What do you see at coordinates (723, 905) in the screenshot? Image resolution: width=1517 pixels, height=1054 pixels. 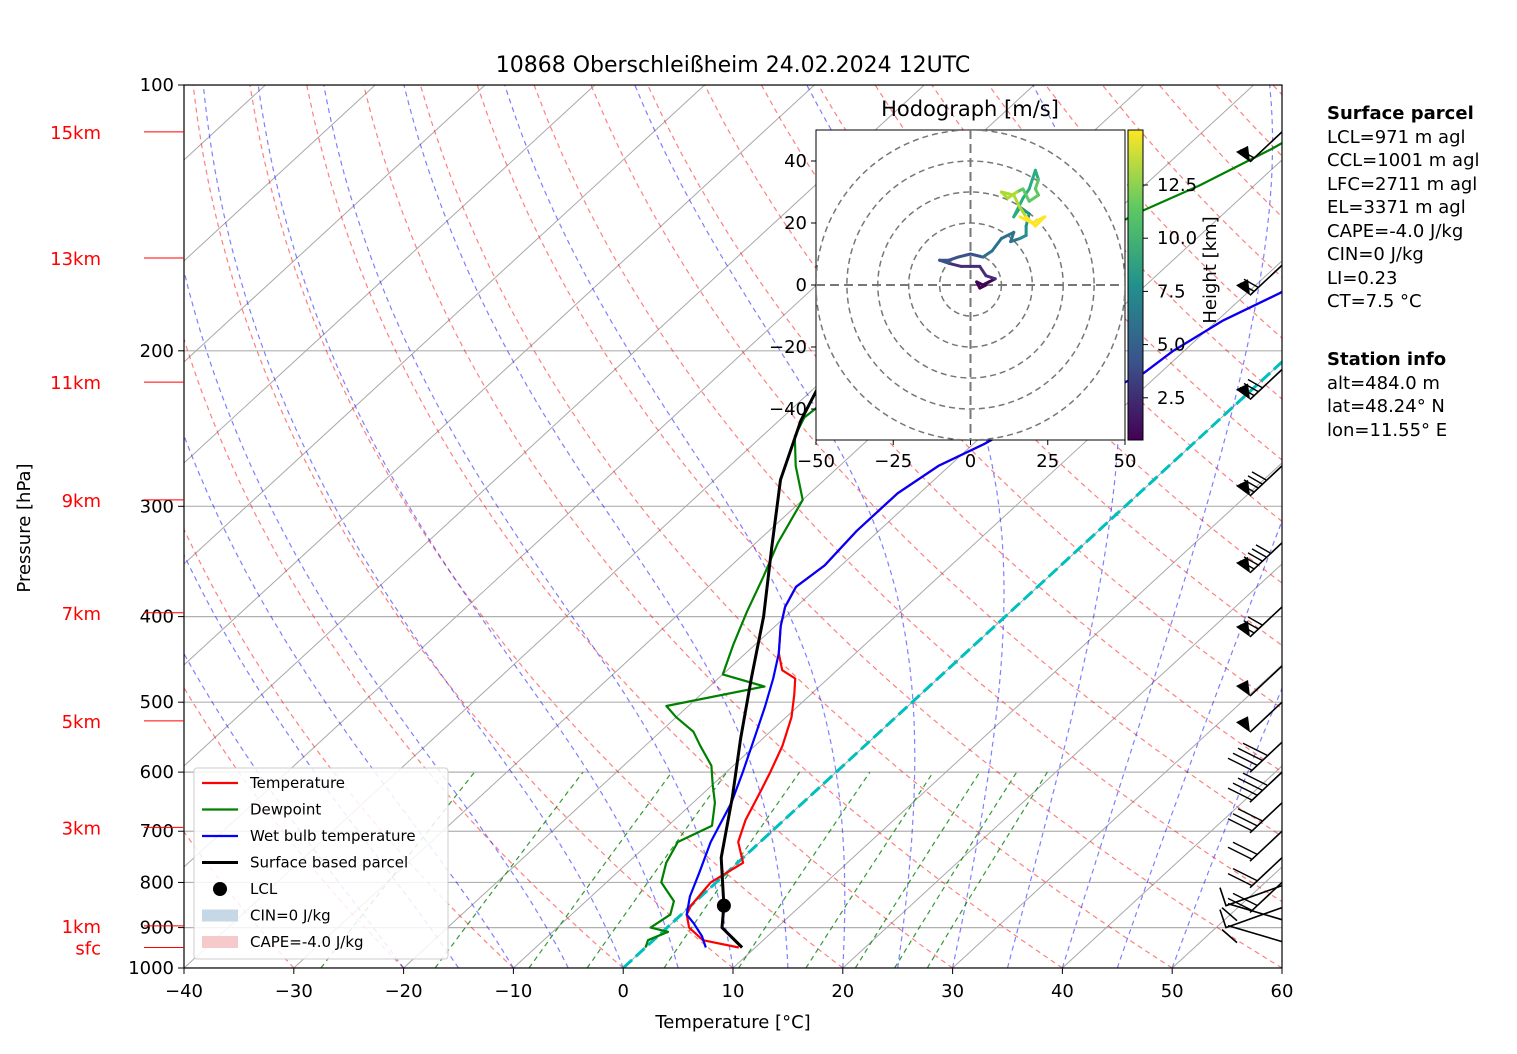 I see `lcl-marker` at bounding box center [723, 905].